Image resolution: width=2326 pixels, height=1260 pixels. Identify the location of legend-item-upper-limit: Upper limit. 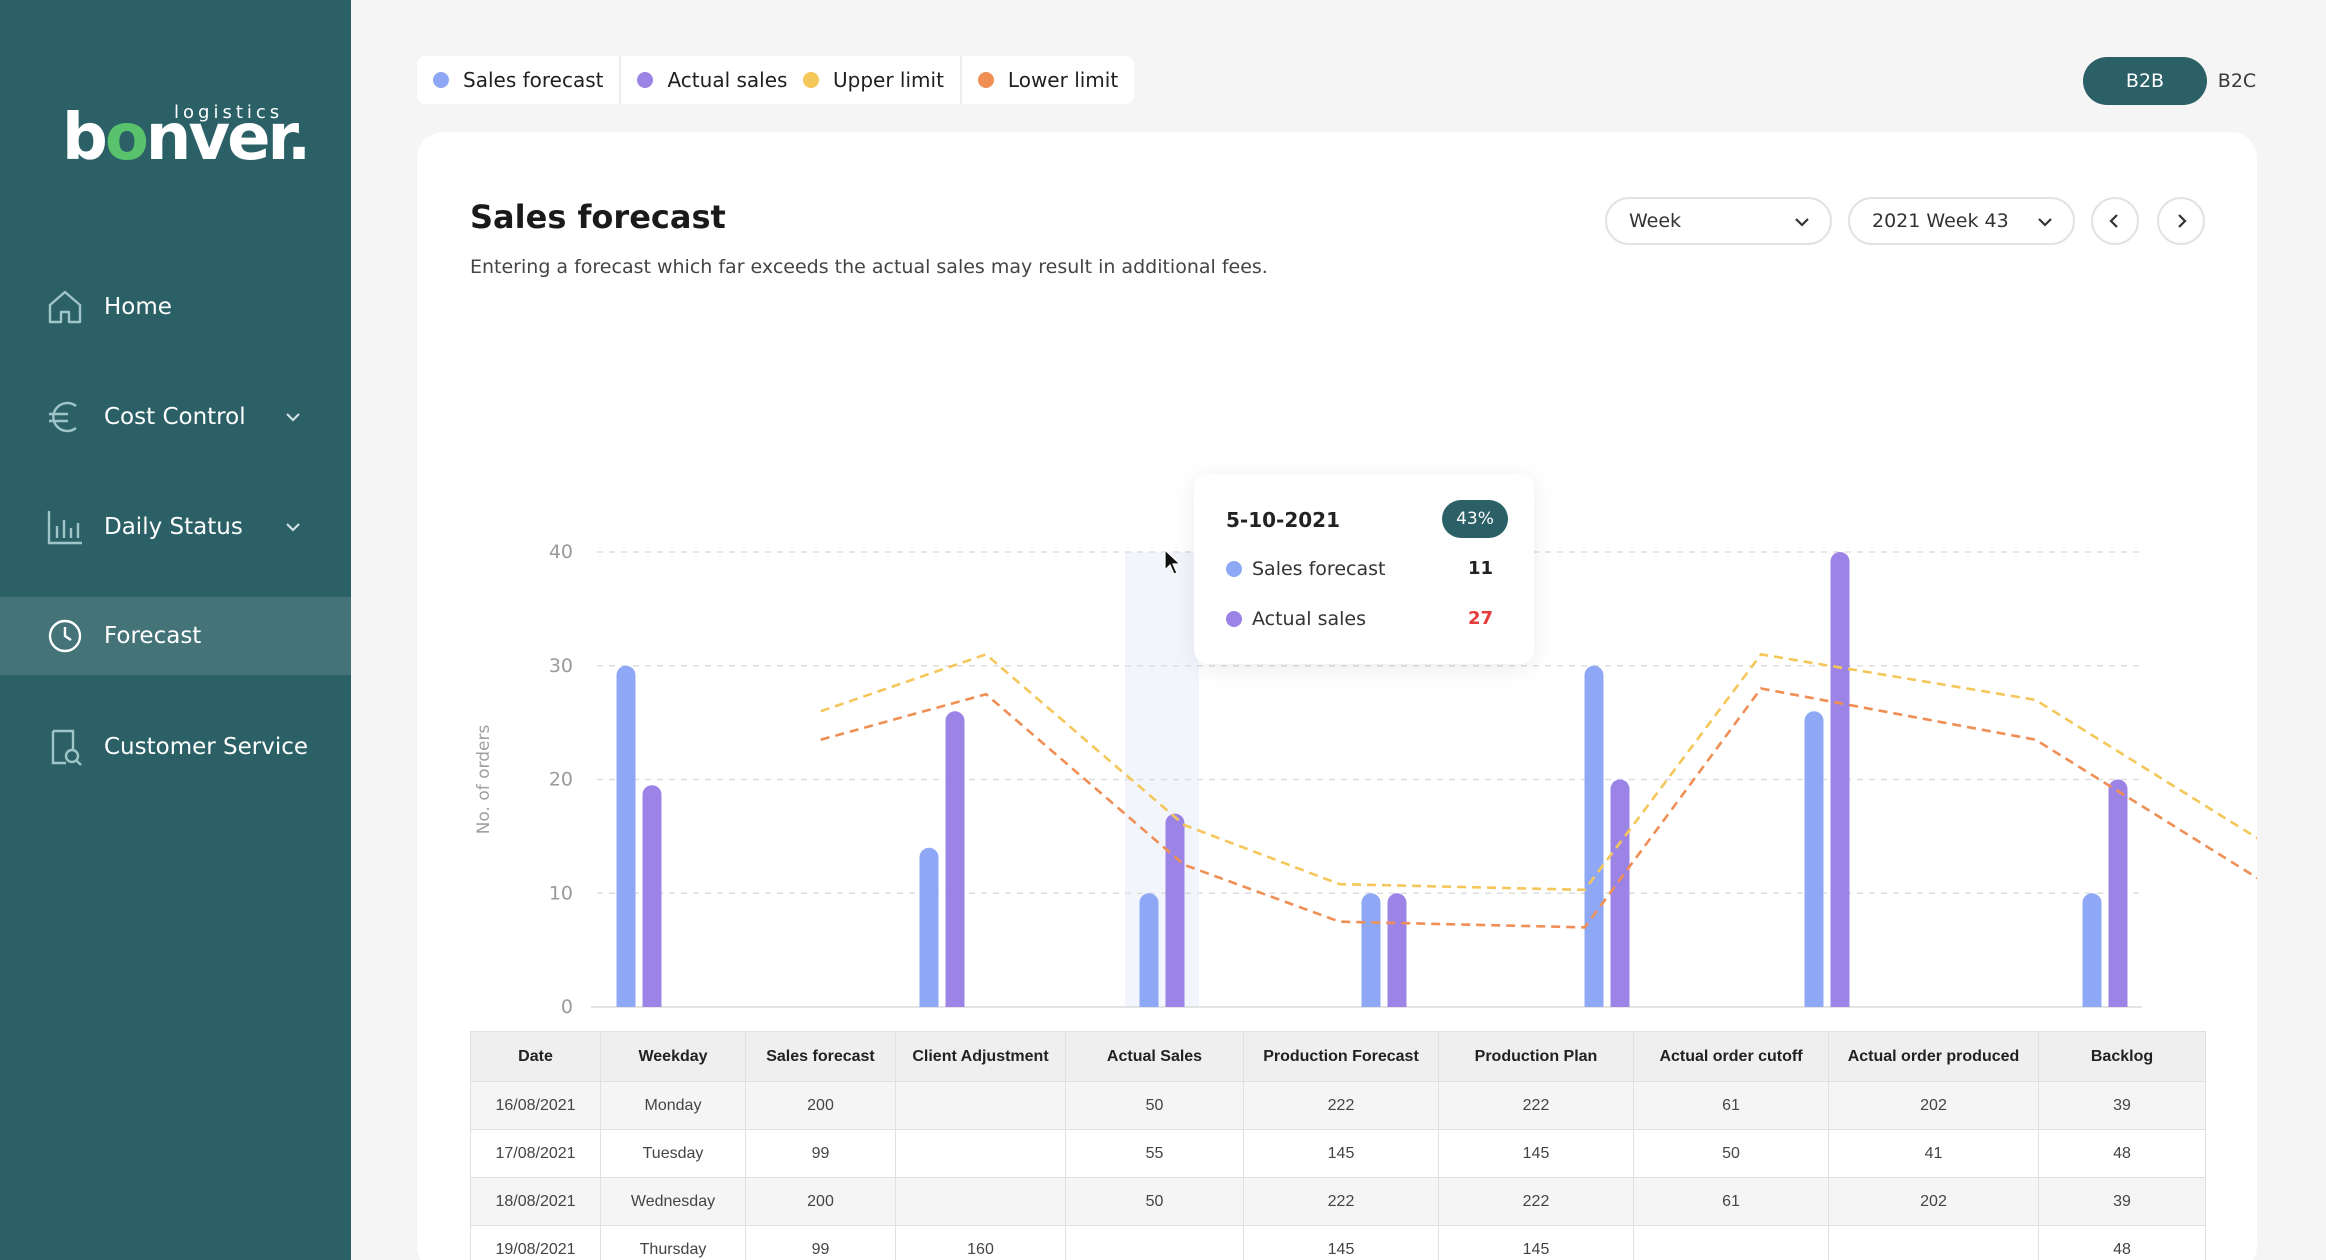
(873, 80).